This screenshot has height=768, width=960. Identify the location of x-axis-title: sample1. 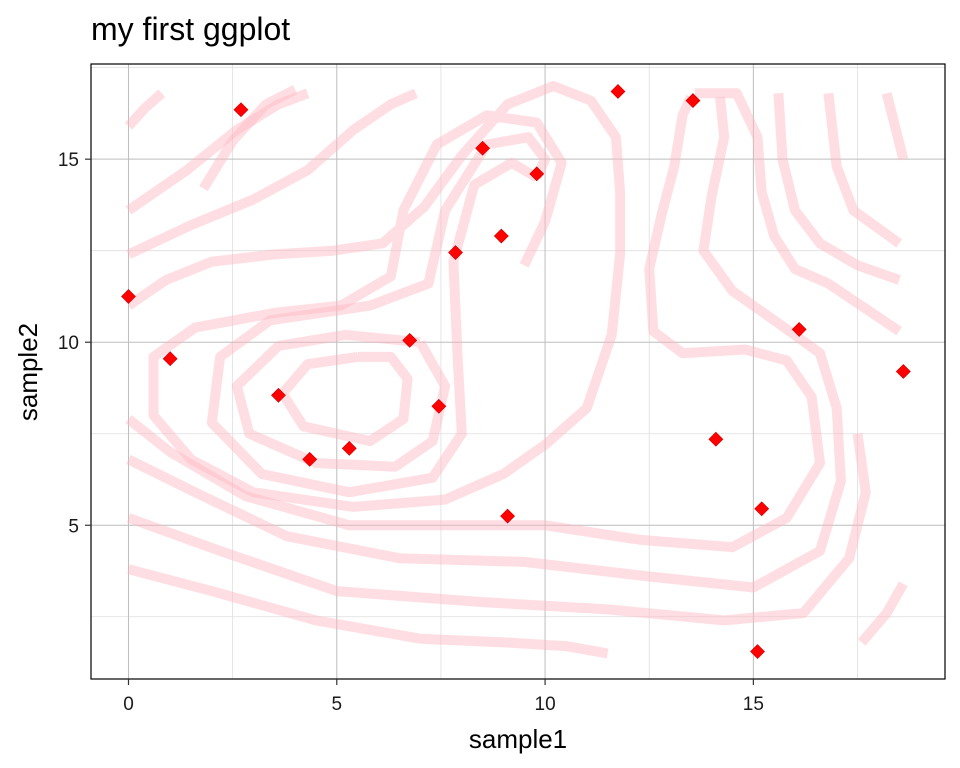
(518, 739).